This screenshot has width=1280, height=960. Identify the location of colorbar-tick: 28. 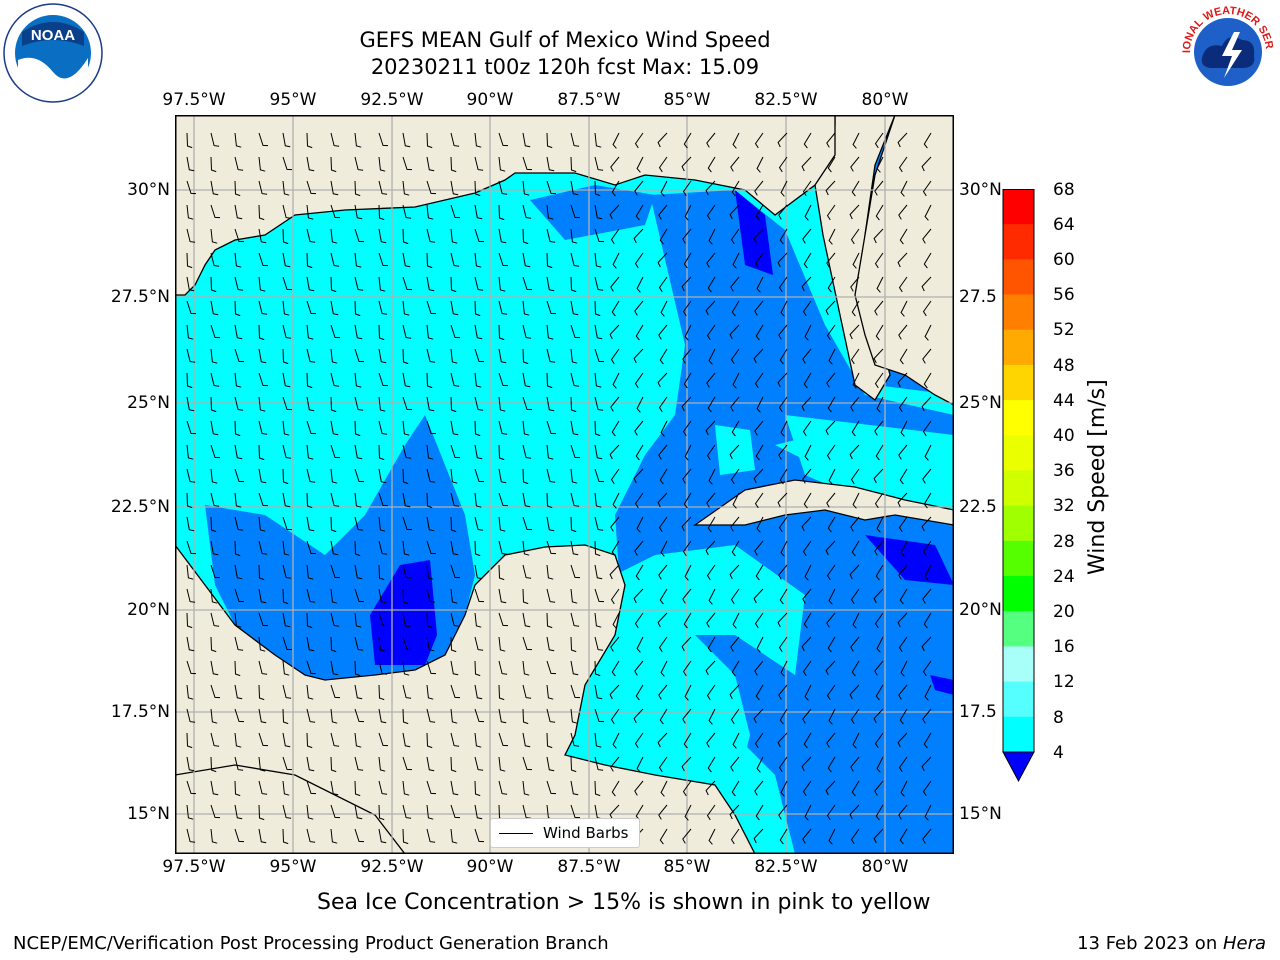
(1064, 542).